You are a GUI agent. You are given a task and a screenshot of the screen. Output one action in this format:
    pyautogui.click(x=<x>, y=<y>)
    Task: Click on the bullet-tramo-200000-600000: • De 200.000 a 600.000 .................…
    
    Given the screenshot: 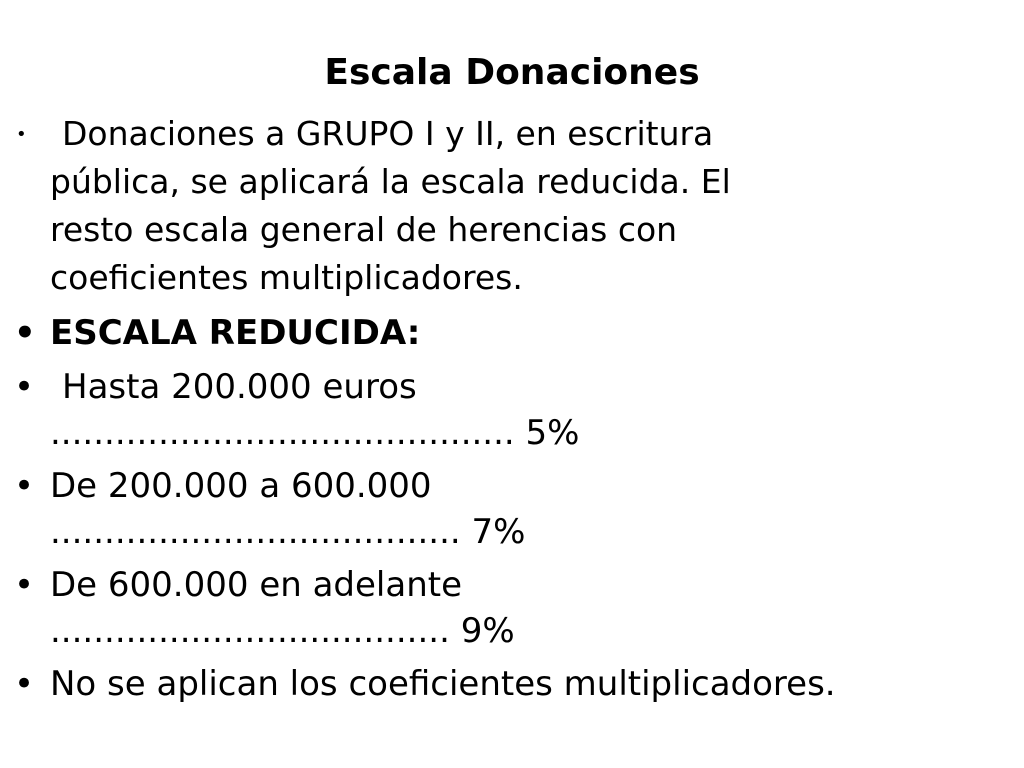 What is the action you would take?
    pyautogui.click(x=509, y=509)
    